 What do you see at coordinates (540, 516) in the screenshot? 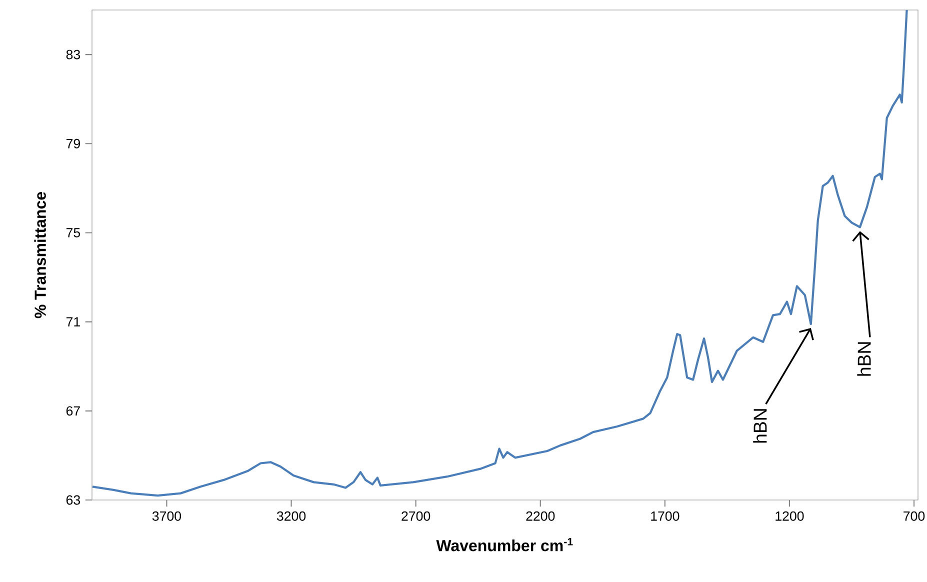
I see `x-tick-label: 2200` at bounding box center [540, 516].